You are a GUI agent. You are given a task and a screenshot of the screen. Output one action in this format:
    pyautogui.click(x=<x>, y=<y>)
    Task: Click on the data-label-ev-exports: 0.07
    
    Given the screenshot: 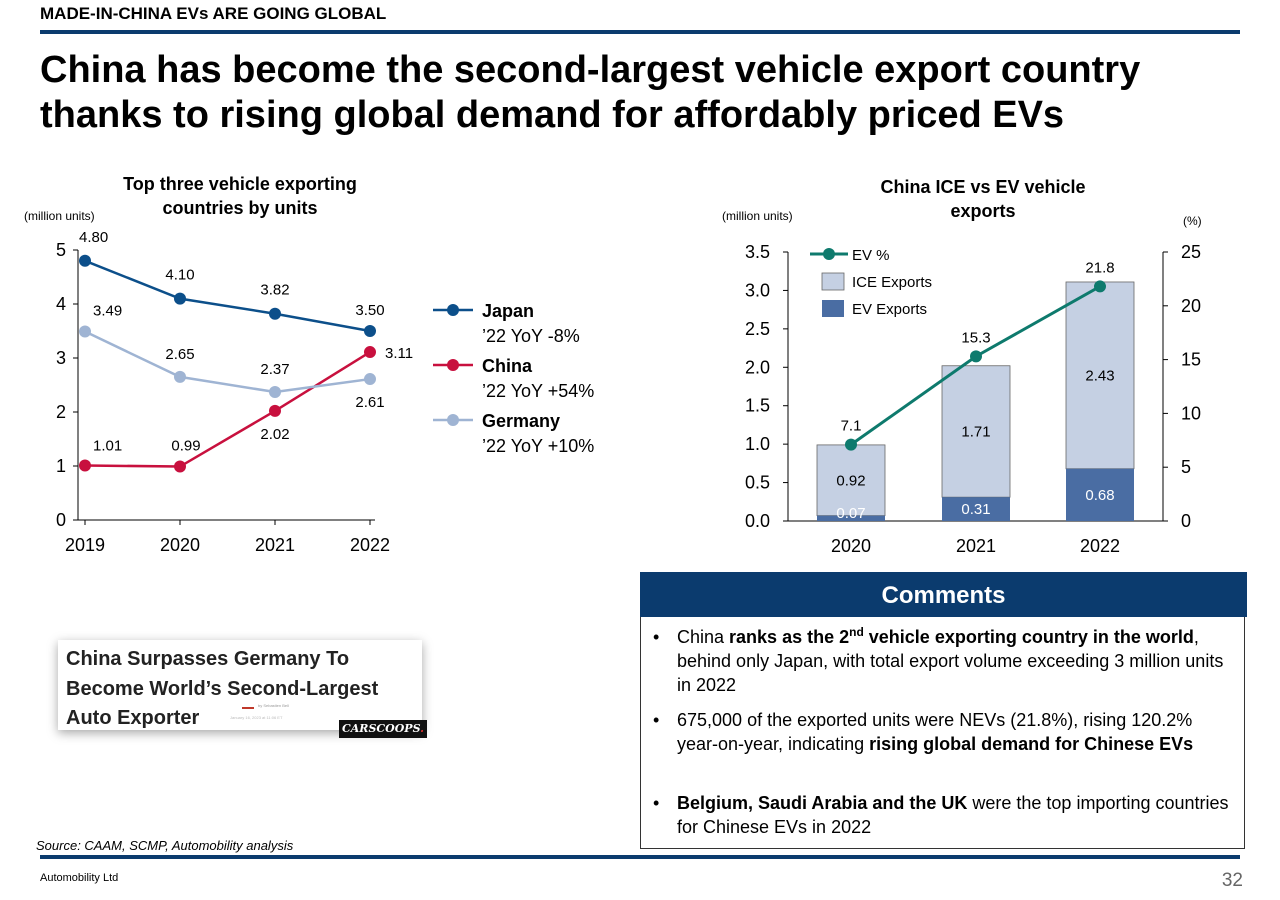 What is the action you would take?
    pyautogui.click(x=850, y=513)
    